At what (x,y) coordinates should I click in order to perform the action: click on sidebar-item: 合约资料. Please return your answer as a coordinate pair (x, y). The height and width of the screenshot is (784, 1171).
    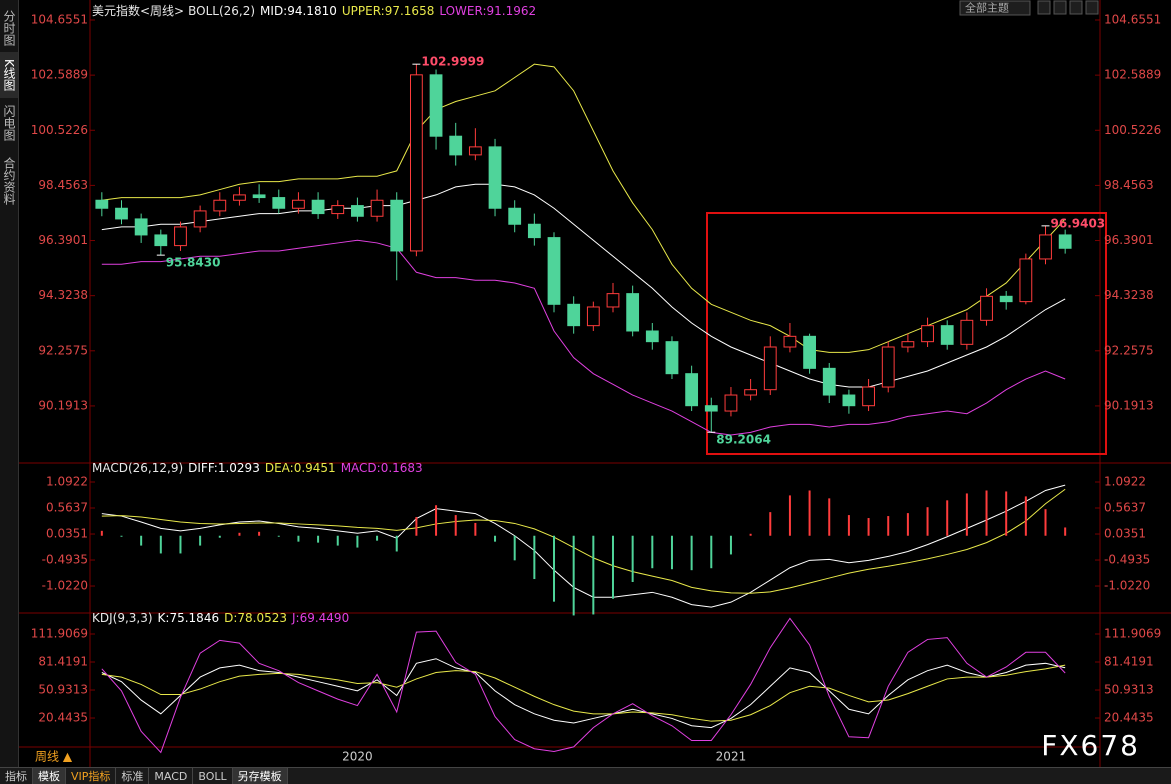
    Looking at the image, I should click on (9, 181).